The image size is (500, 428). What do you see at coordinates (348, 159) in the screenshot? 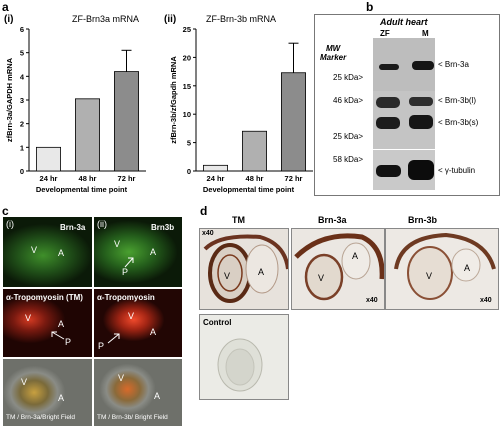
I see `marker-58kda: 58 kDa>` at bounding box center [348, 159].